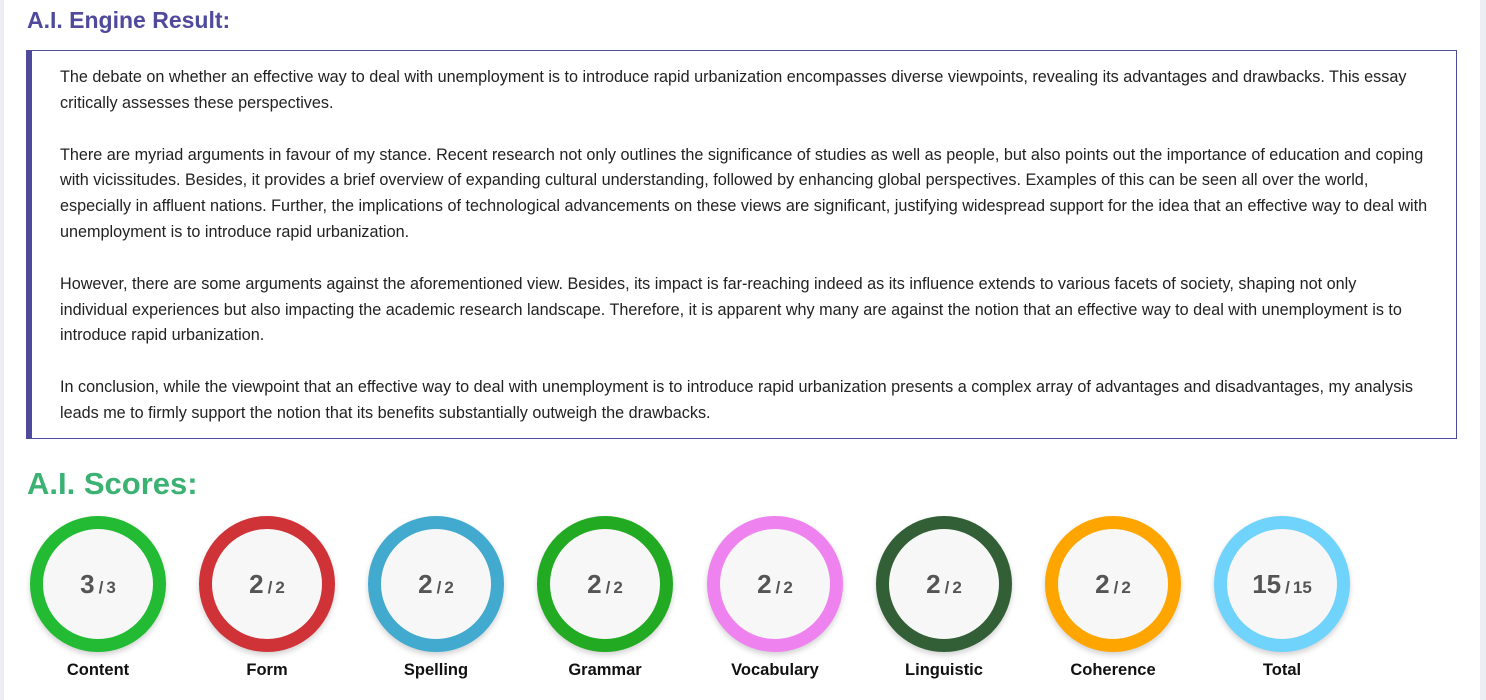 This screenshot has height=700, width=1486. I want to click on score-content: 3/3 Content, so click(98, 601).